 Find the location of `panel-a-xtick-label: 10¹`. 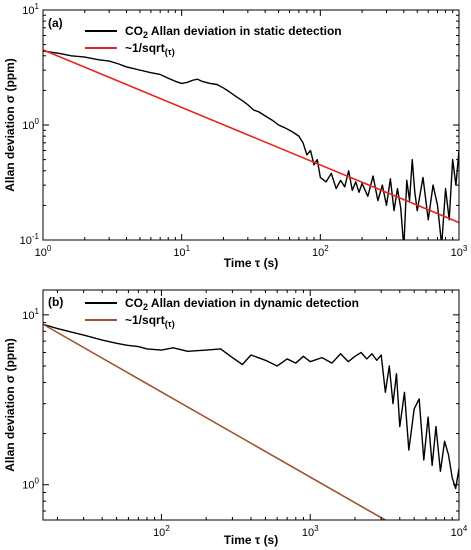

panel-a-xtick-label: 10¹ is located at coordinates (181, 251).